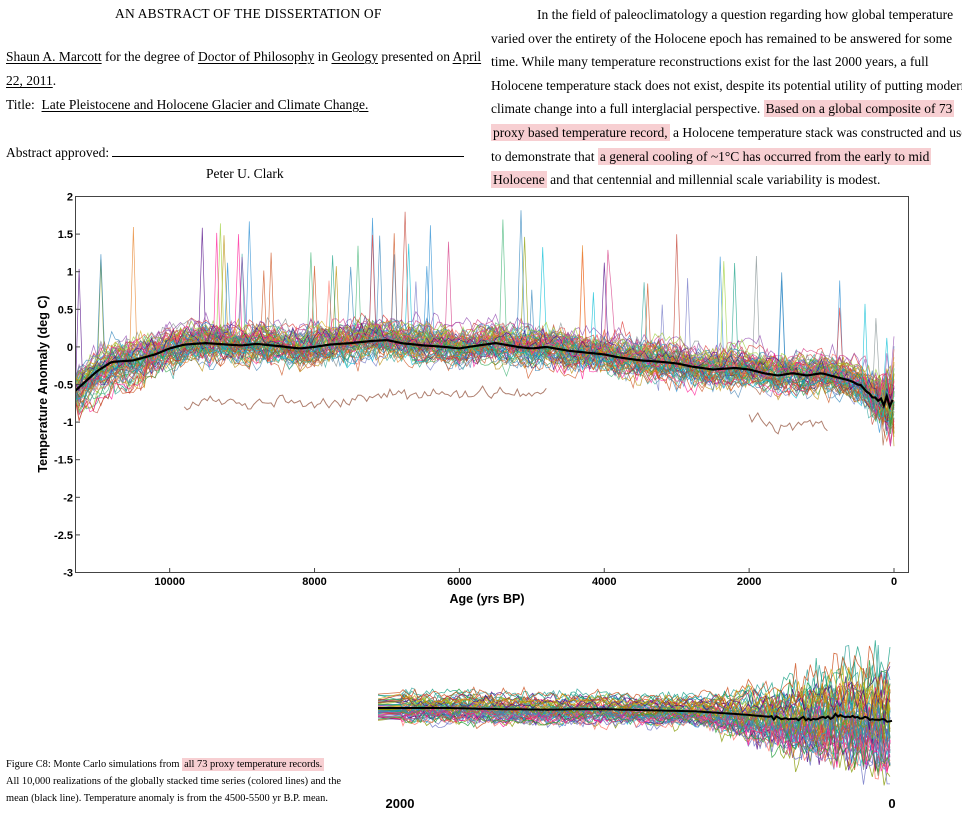 The height and width of the screenshot is (817, 962). I want to click on inset-mean-line, so click(635, 715).